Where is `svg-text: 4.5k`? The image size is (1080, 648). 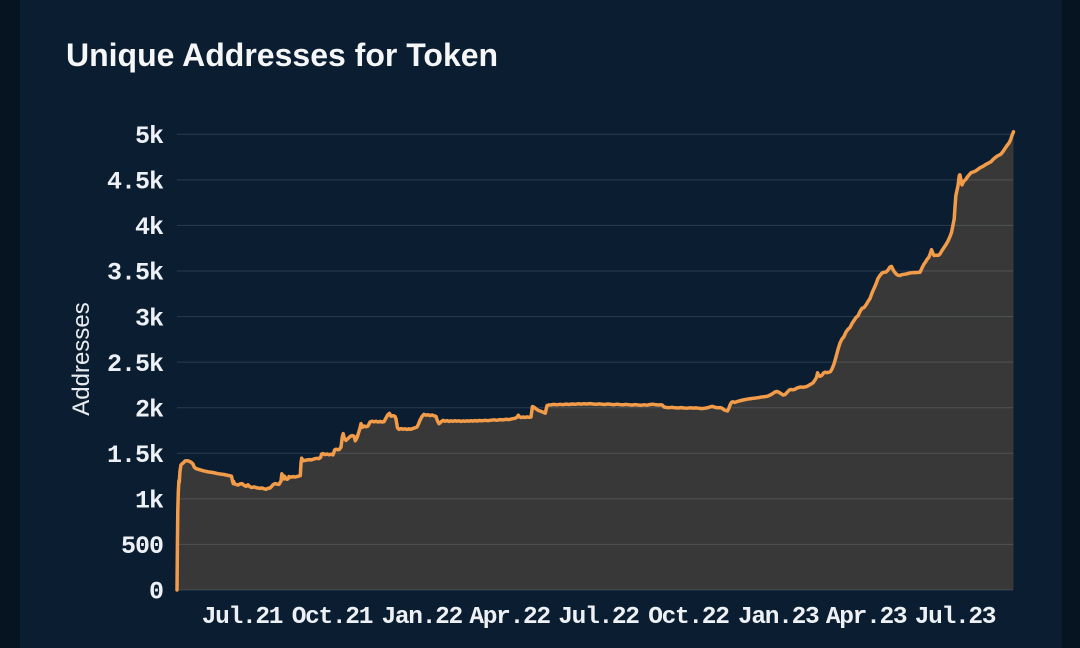 svg-text: 4.5k is located at coordinates (135, 182).